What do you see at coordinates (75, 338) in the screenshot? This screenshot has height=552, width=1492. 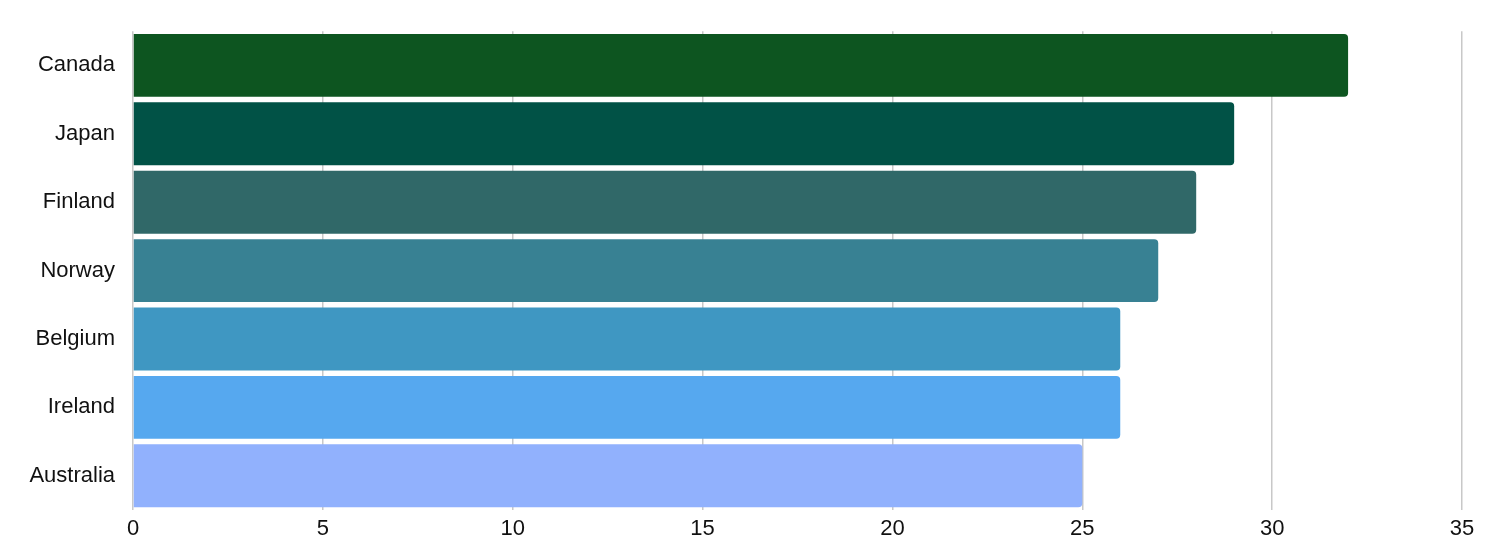 I see `y-tick-label: Belgium` at bounding box center [75, 338].